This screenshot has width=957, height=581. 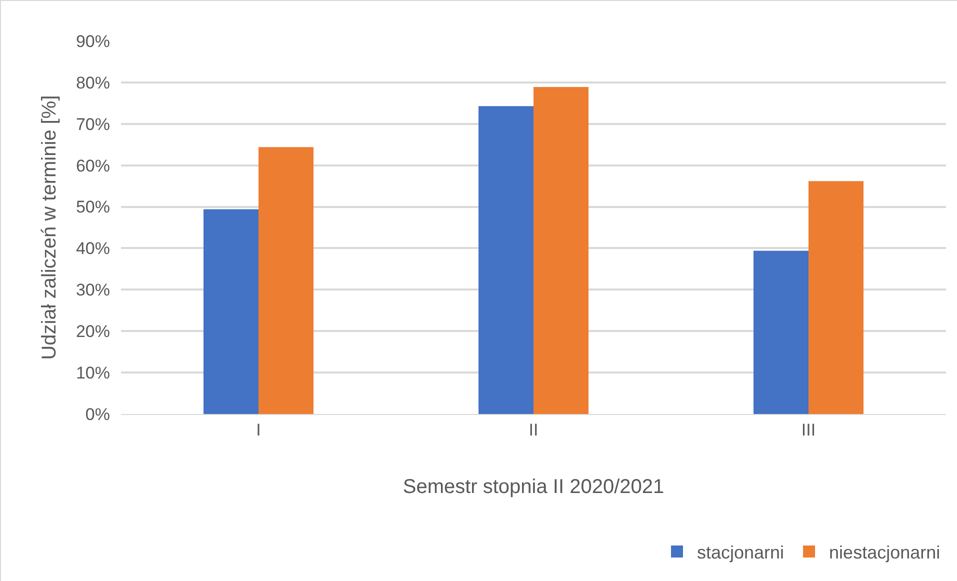 I want to click on y-tick-label: 80%, so click(x=93, y=82).